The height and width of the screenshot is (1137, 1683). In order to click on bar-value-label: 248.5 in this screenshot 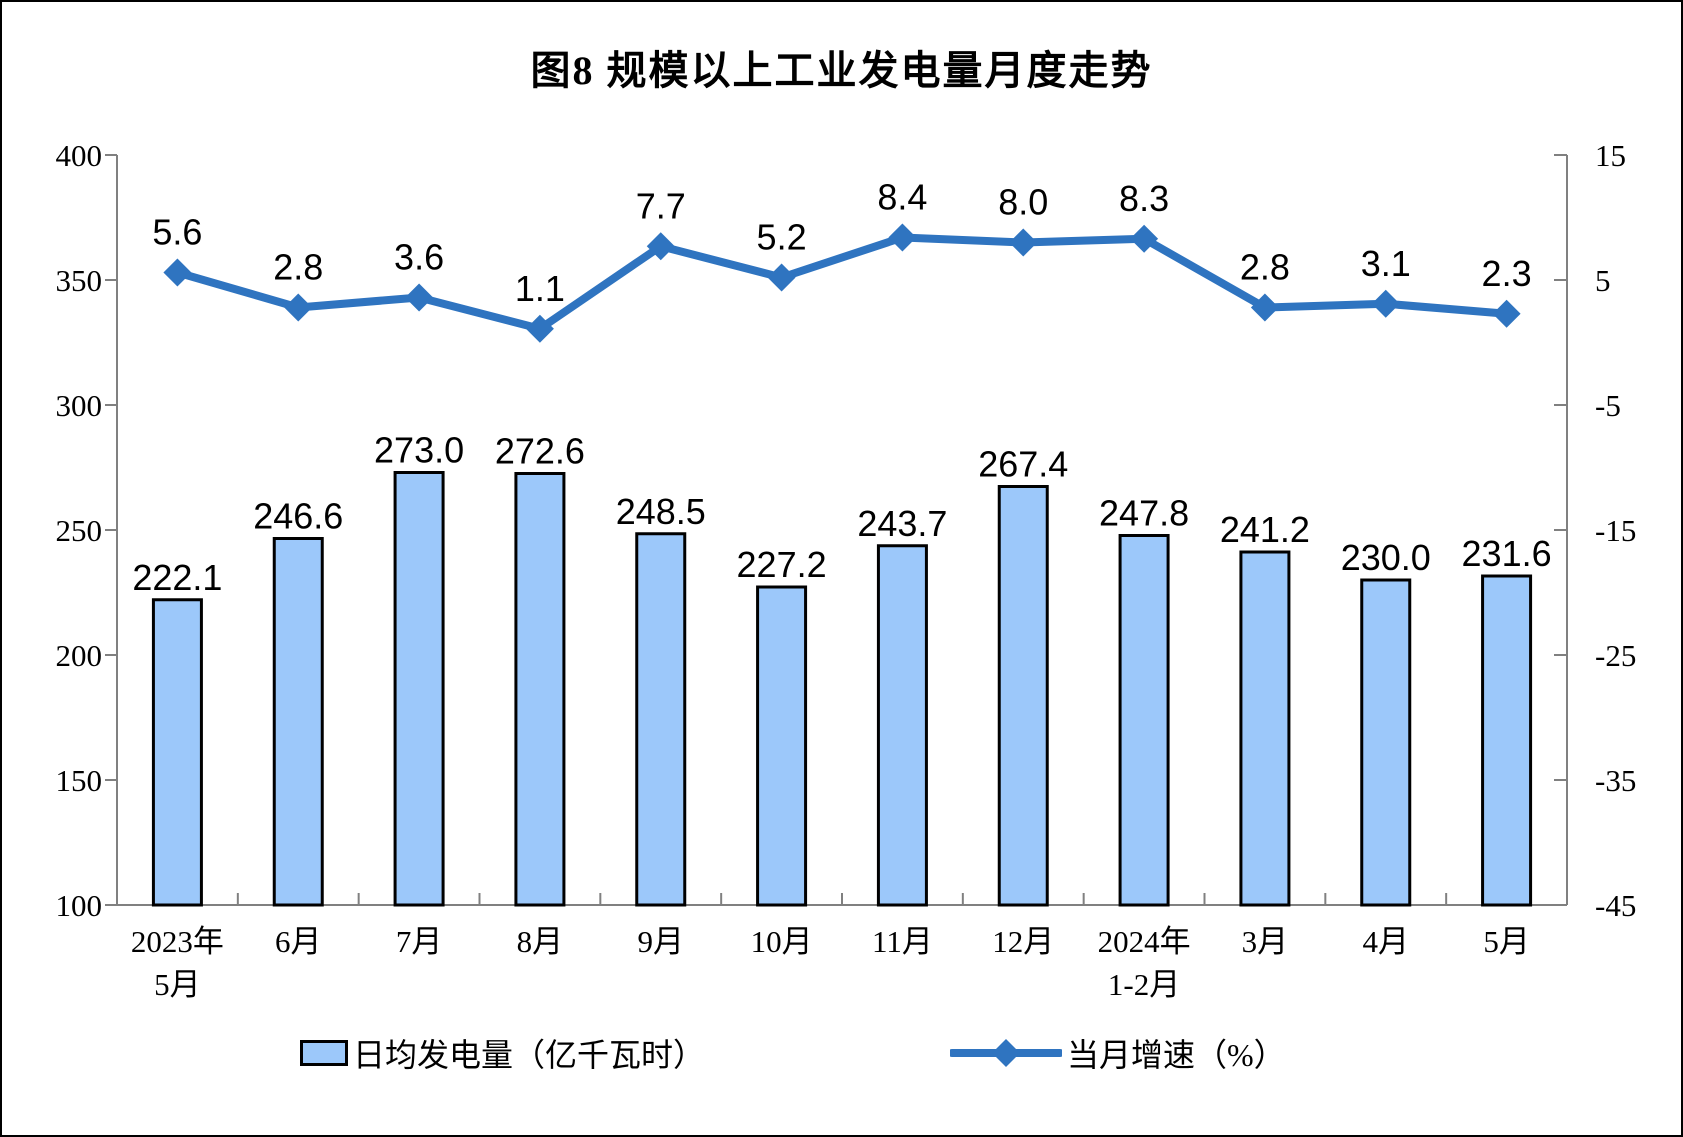, I will do `click(661, 511)`.